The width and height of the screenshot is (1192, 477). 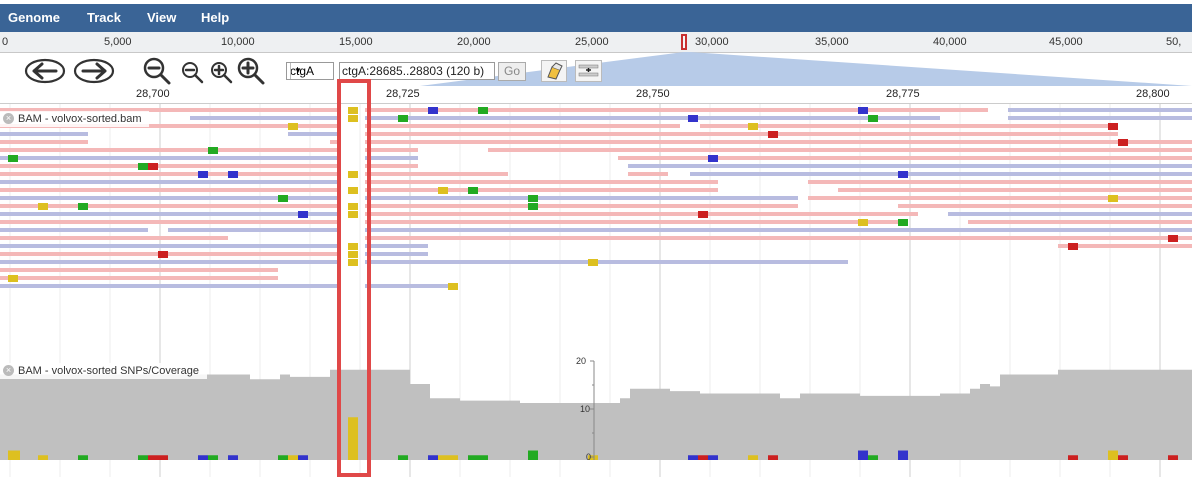 What do you see at coordinates (297, 71) in the screenshot?
I see `chevron-down-icon: ▼` at bounding box center [297, 71].